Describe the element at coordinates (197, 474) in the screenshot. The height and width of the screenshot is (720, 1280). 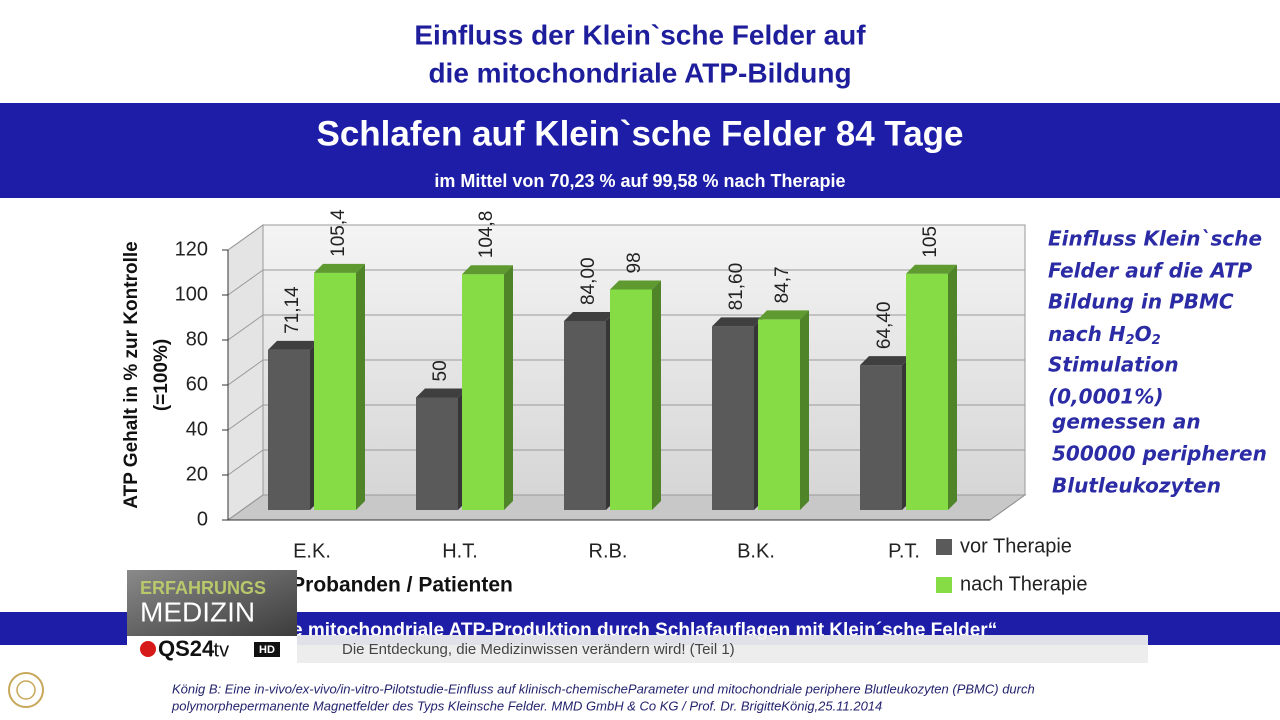
I see `y-tick-label: 20` at that location.